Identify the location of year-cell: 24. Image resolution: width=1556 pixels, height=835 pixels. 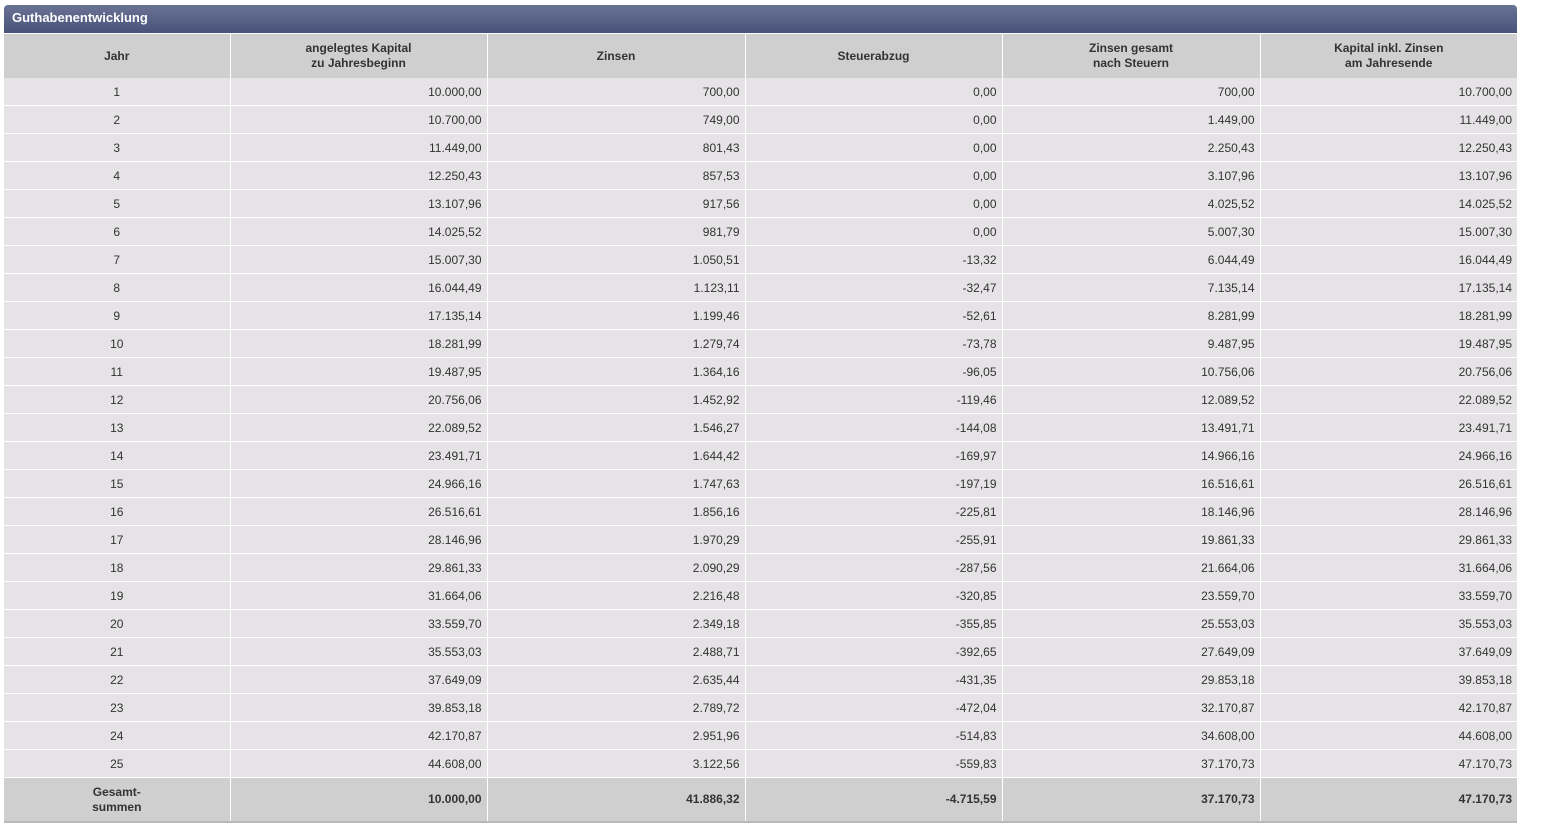
(117, 735).